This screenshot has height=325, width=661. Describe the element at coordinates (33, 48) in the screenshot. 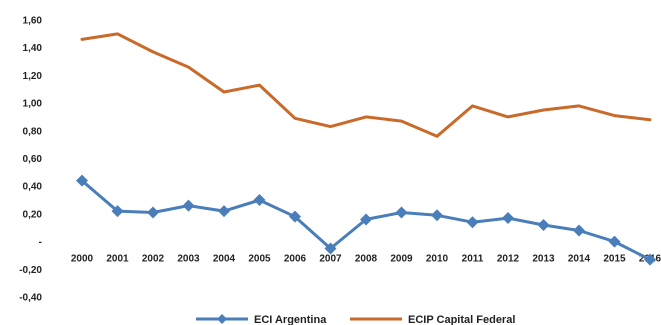

I see `y-tick-label: 1,40` at that location.